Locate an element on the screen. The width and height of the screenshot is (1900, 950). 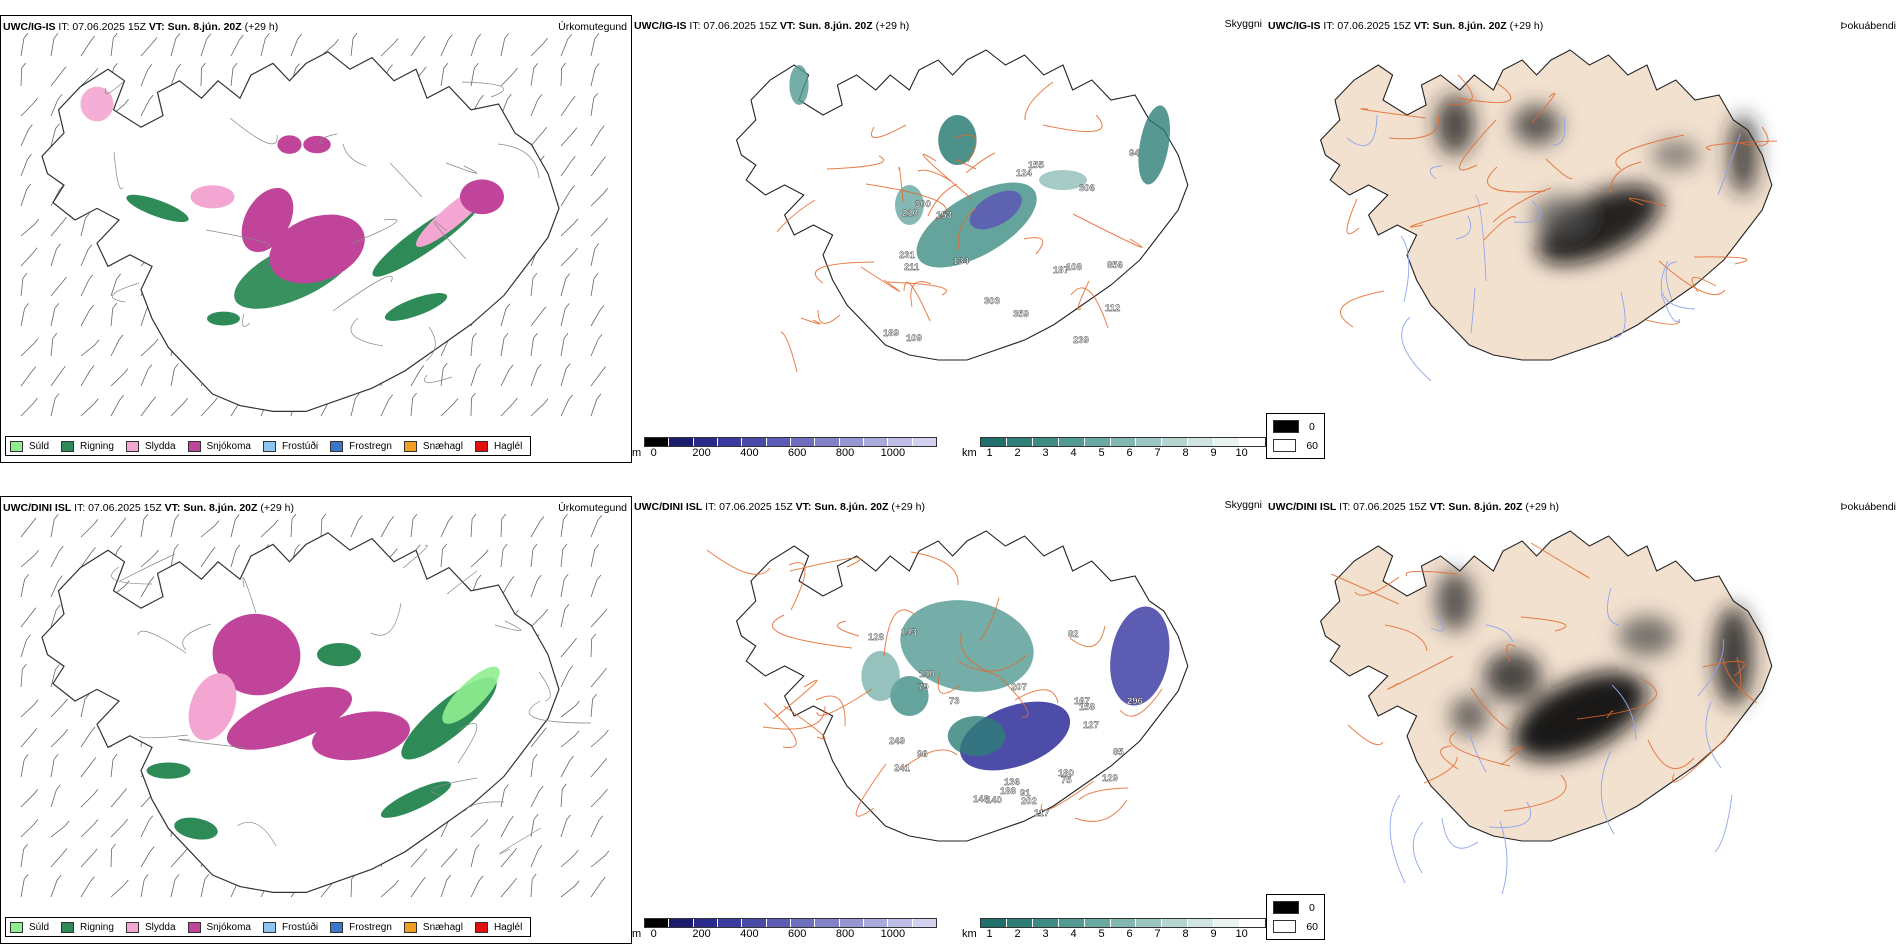
colorbar-tick-label: 1000 is located at coordinates (893, 453).